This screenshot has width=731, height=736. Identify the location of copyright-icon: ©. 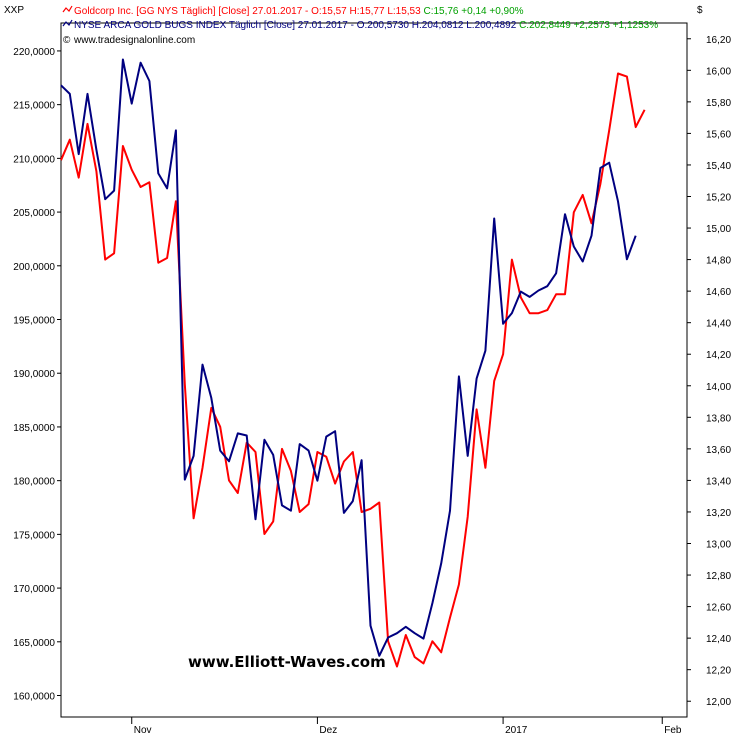
(67, 40).